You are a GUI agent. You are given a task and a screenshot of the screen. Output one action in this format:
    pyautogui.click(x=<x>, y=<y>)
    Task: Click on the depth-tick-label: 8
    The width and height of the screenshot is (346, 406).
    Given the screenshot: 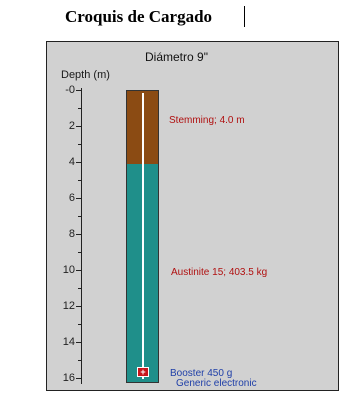 What is the action you would take?
    pyautogui.click(x=71, y=234)
    